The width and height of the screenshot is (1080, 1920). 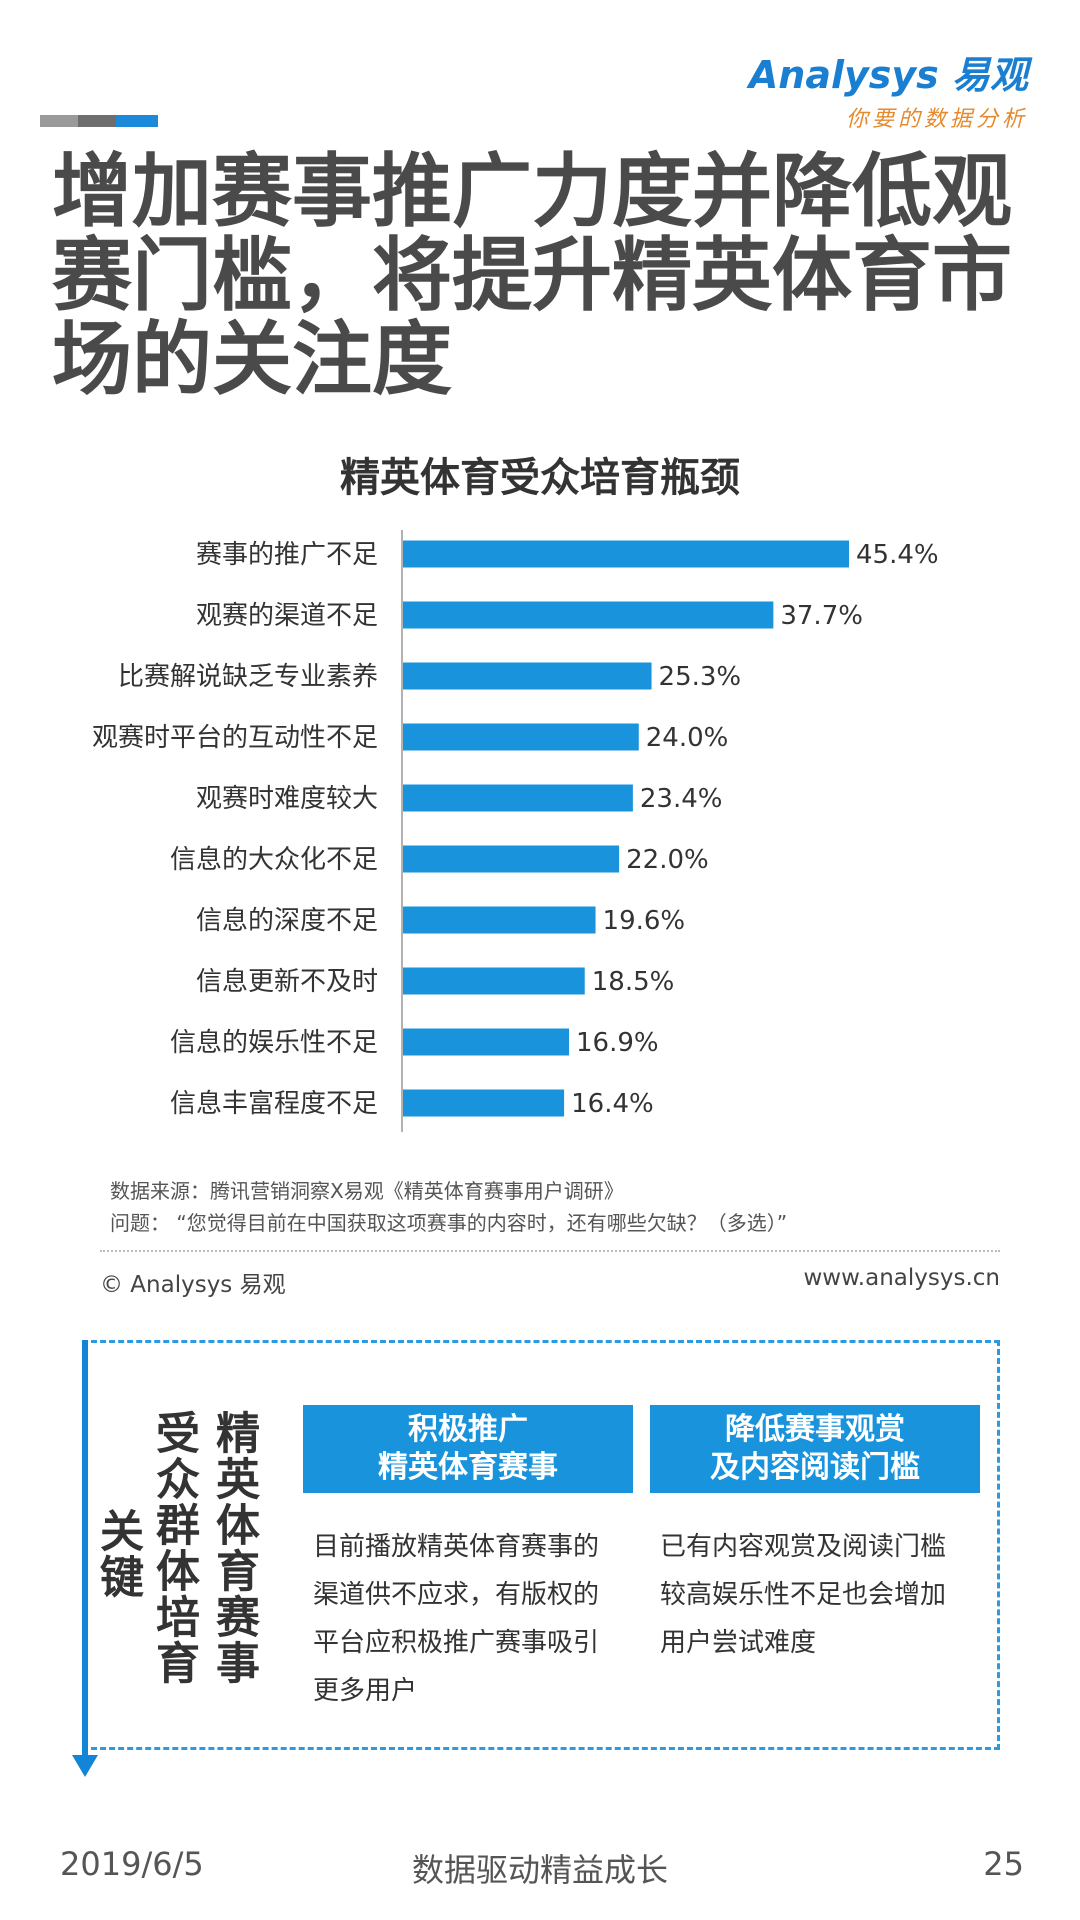 I want to click on website-link: www.analysys.cn, so click(x=901, y=1278).